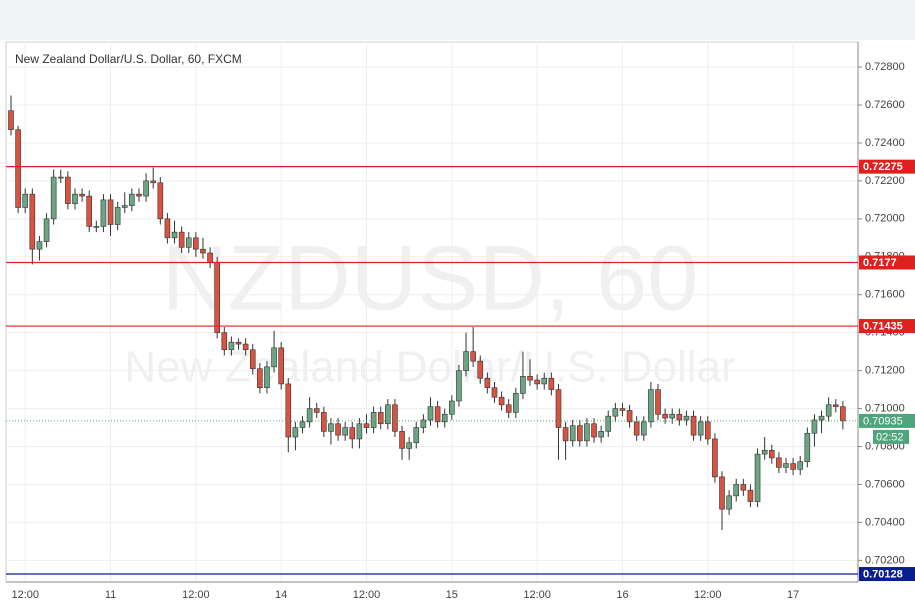  I want to click on y-tick-label: 0.72400, so click(885, 143).